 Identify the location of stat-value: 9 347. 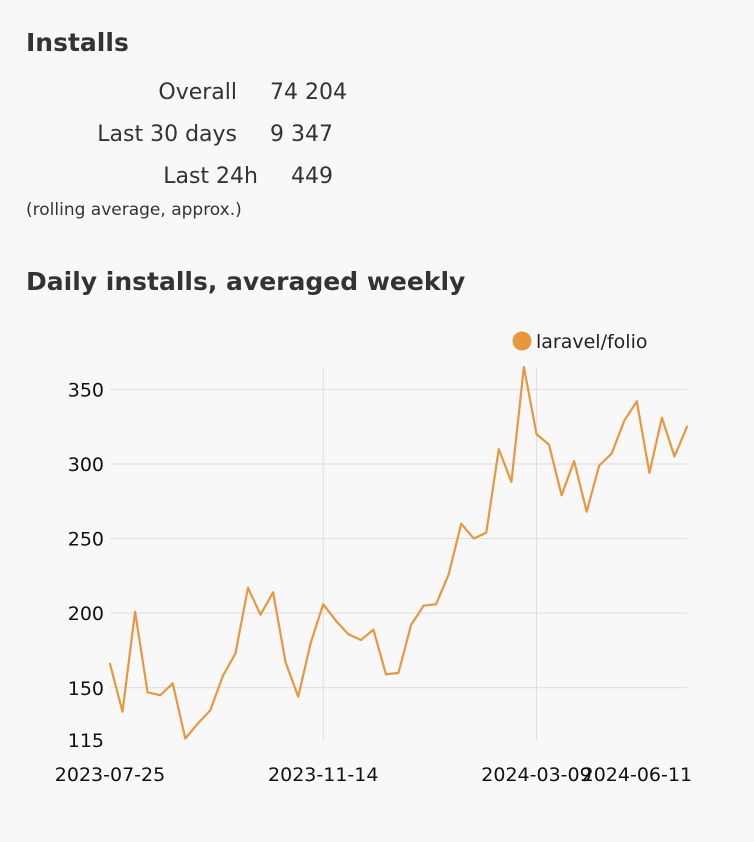
(301, 134).